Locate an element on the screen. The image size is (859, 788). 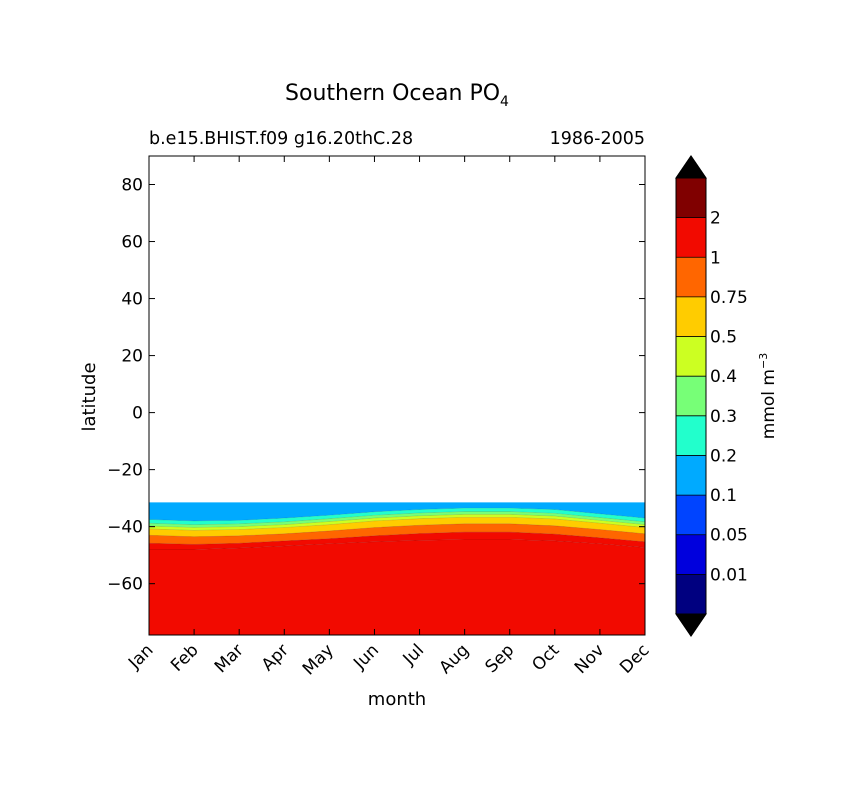
contour-band-0.5-0.75 is located at coordinates (397, 527).